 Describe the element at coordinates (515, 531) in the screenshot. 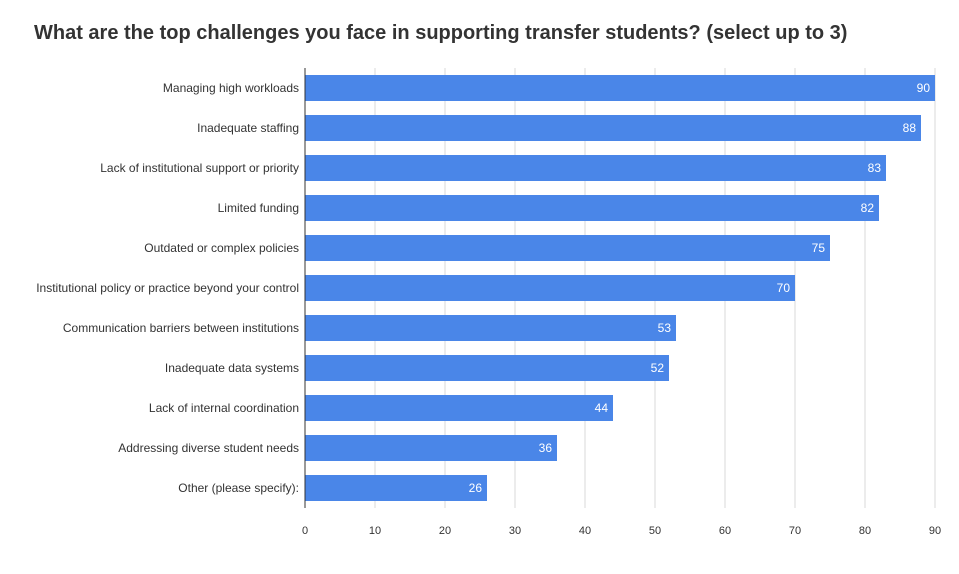

I see `x-tick-label: 30` at that location.